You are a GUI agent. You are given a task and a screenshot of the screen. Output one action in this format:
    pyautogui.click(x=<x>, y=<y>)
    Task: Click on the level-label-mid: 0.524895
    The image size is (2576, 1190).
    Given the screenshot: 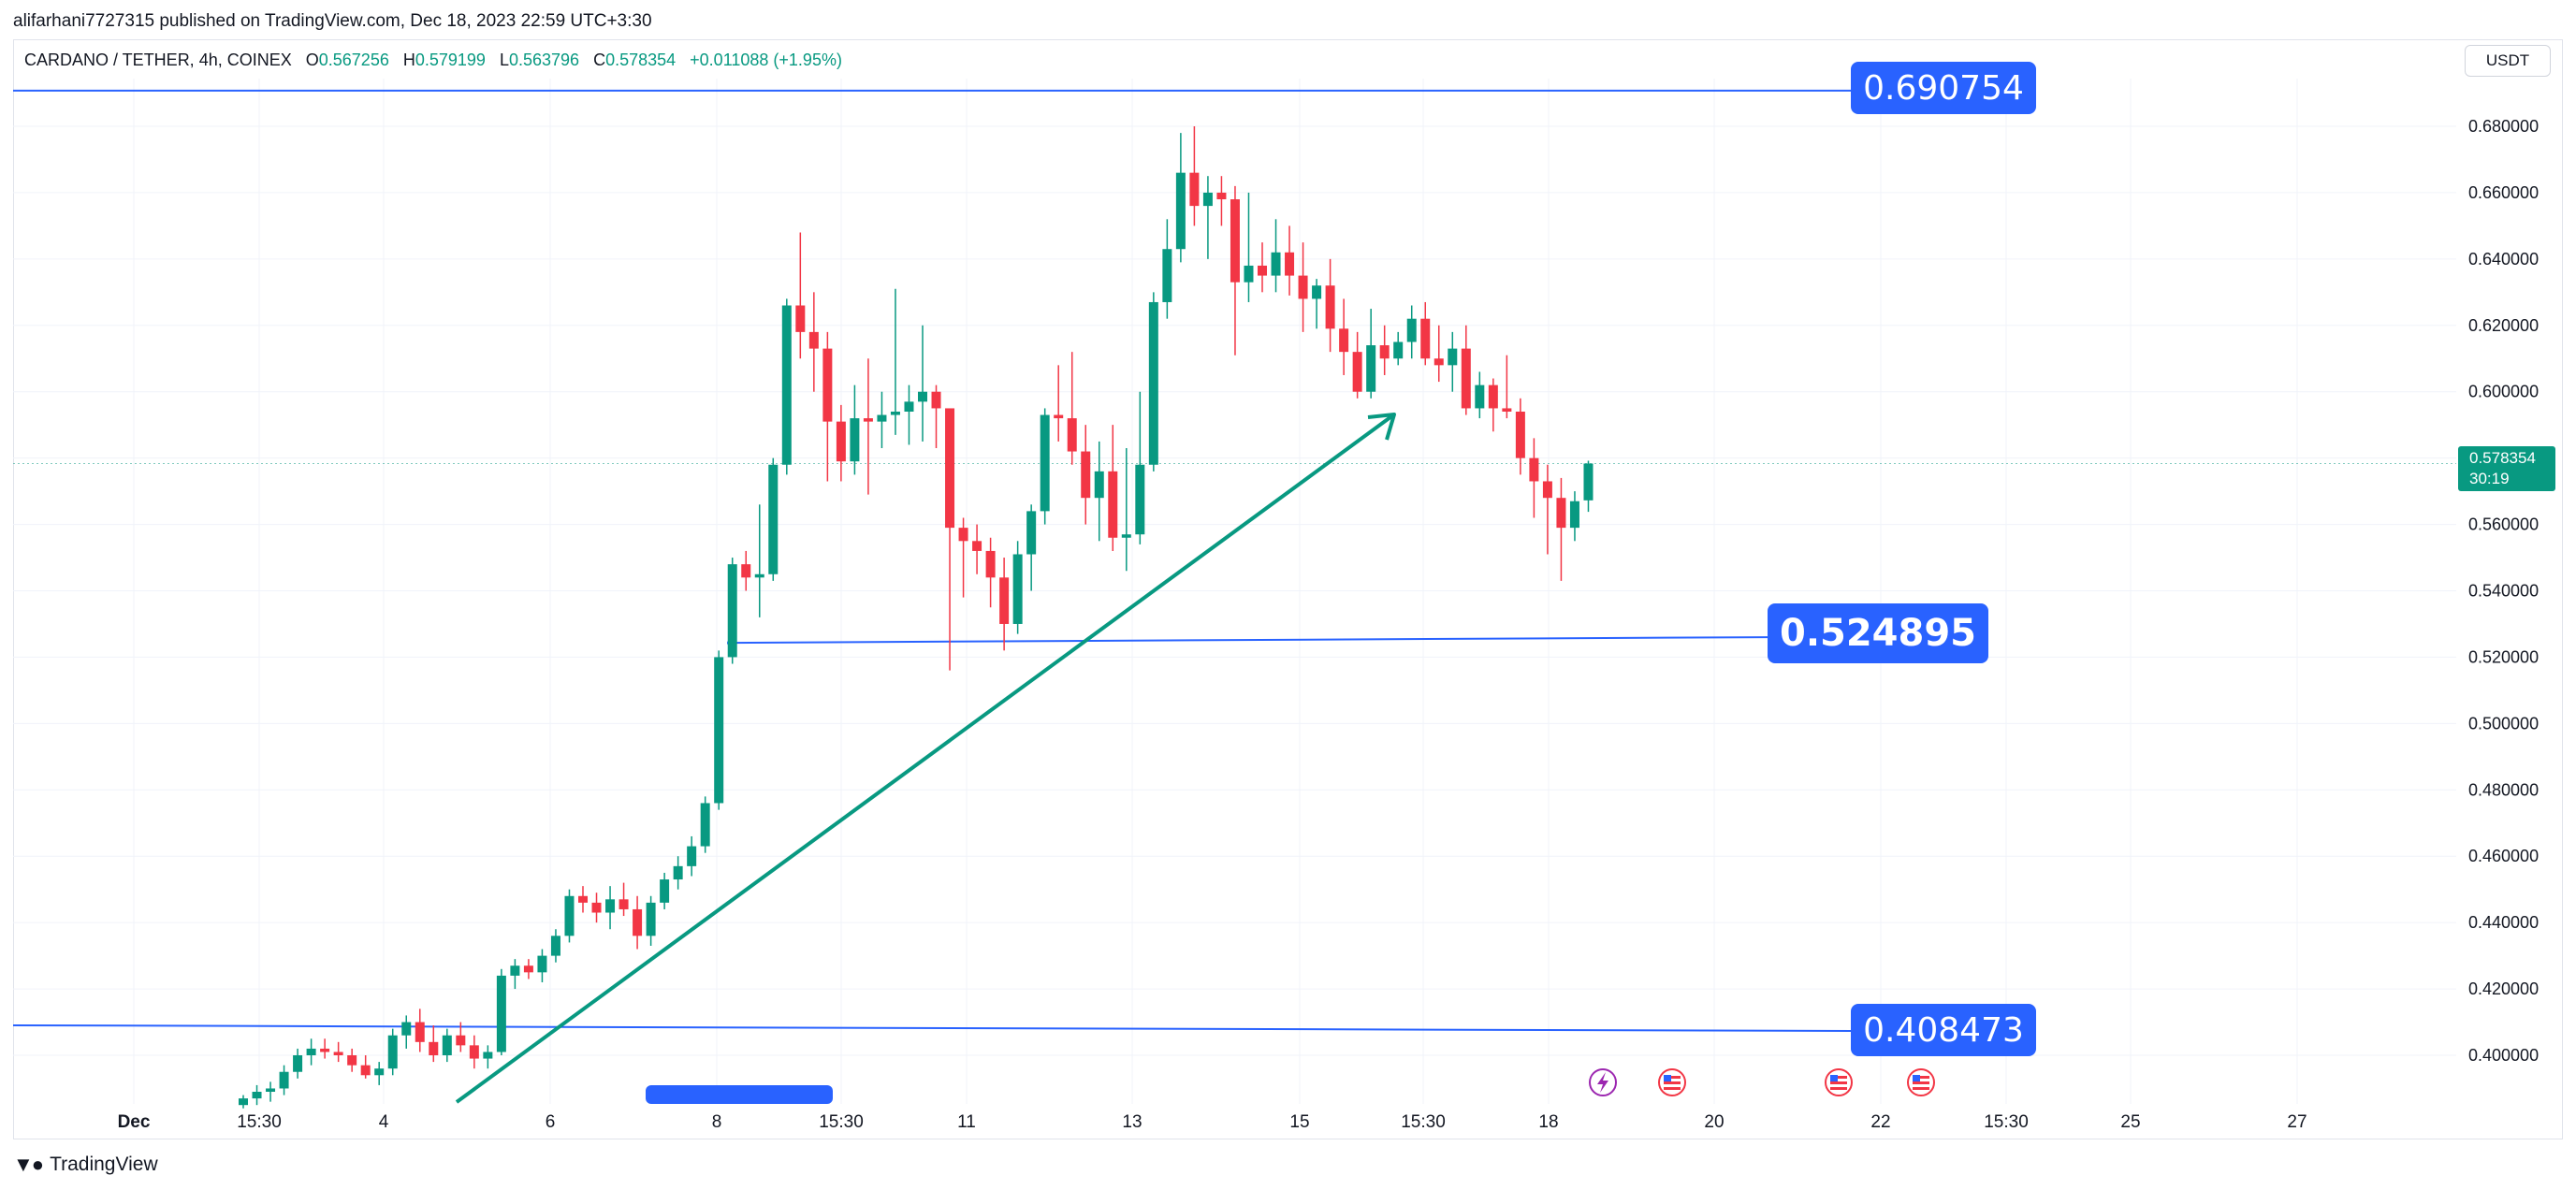 What is the action you would take?
    pyautogui.click(x=1878, y=633)
    